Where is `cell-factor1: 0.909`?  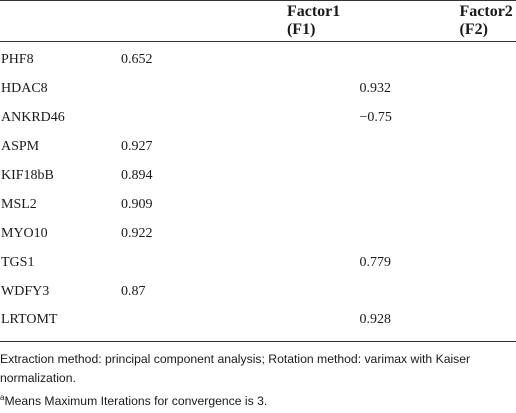 cell-factor1: 0.909 is located at coordinates (136, 204).